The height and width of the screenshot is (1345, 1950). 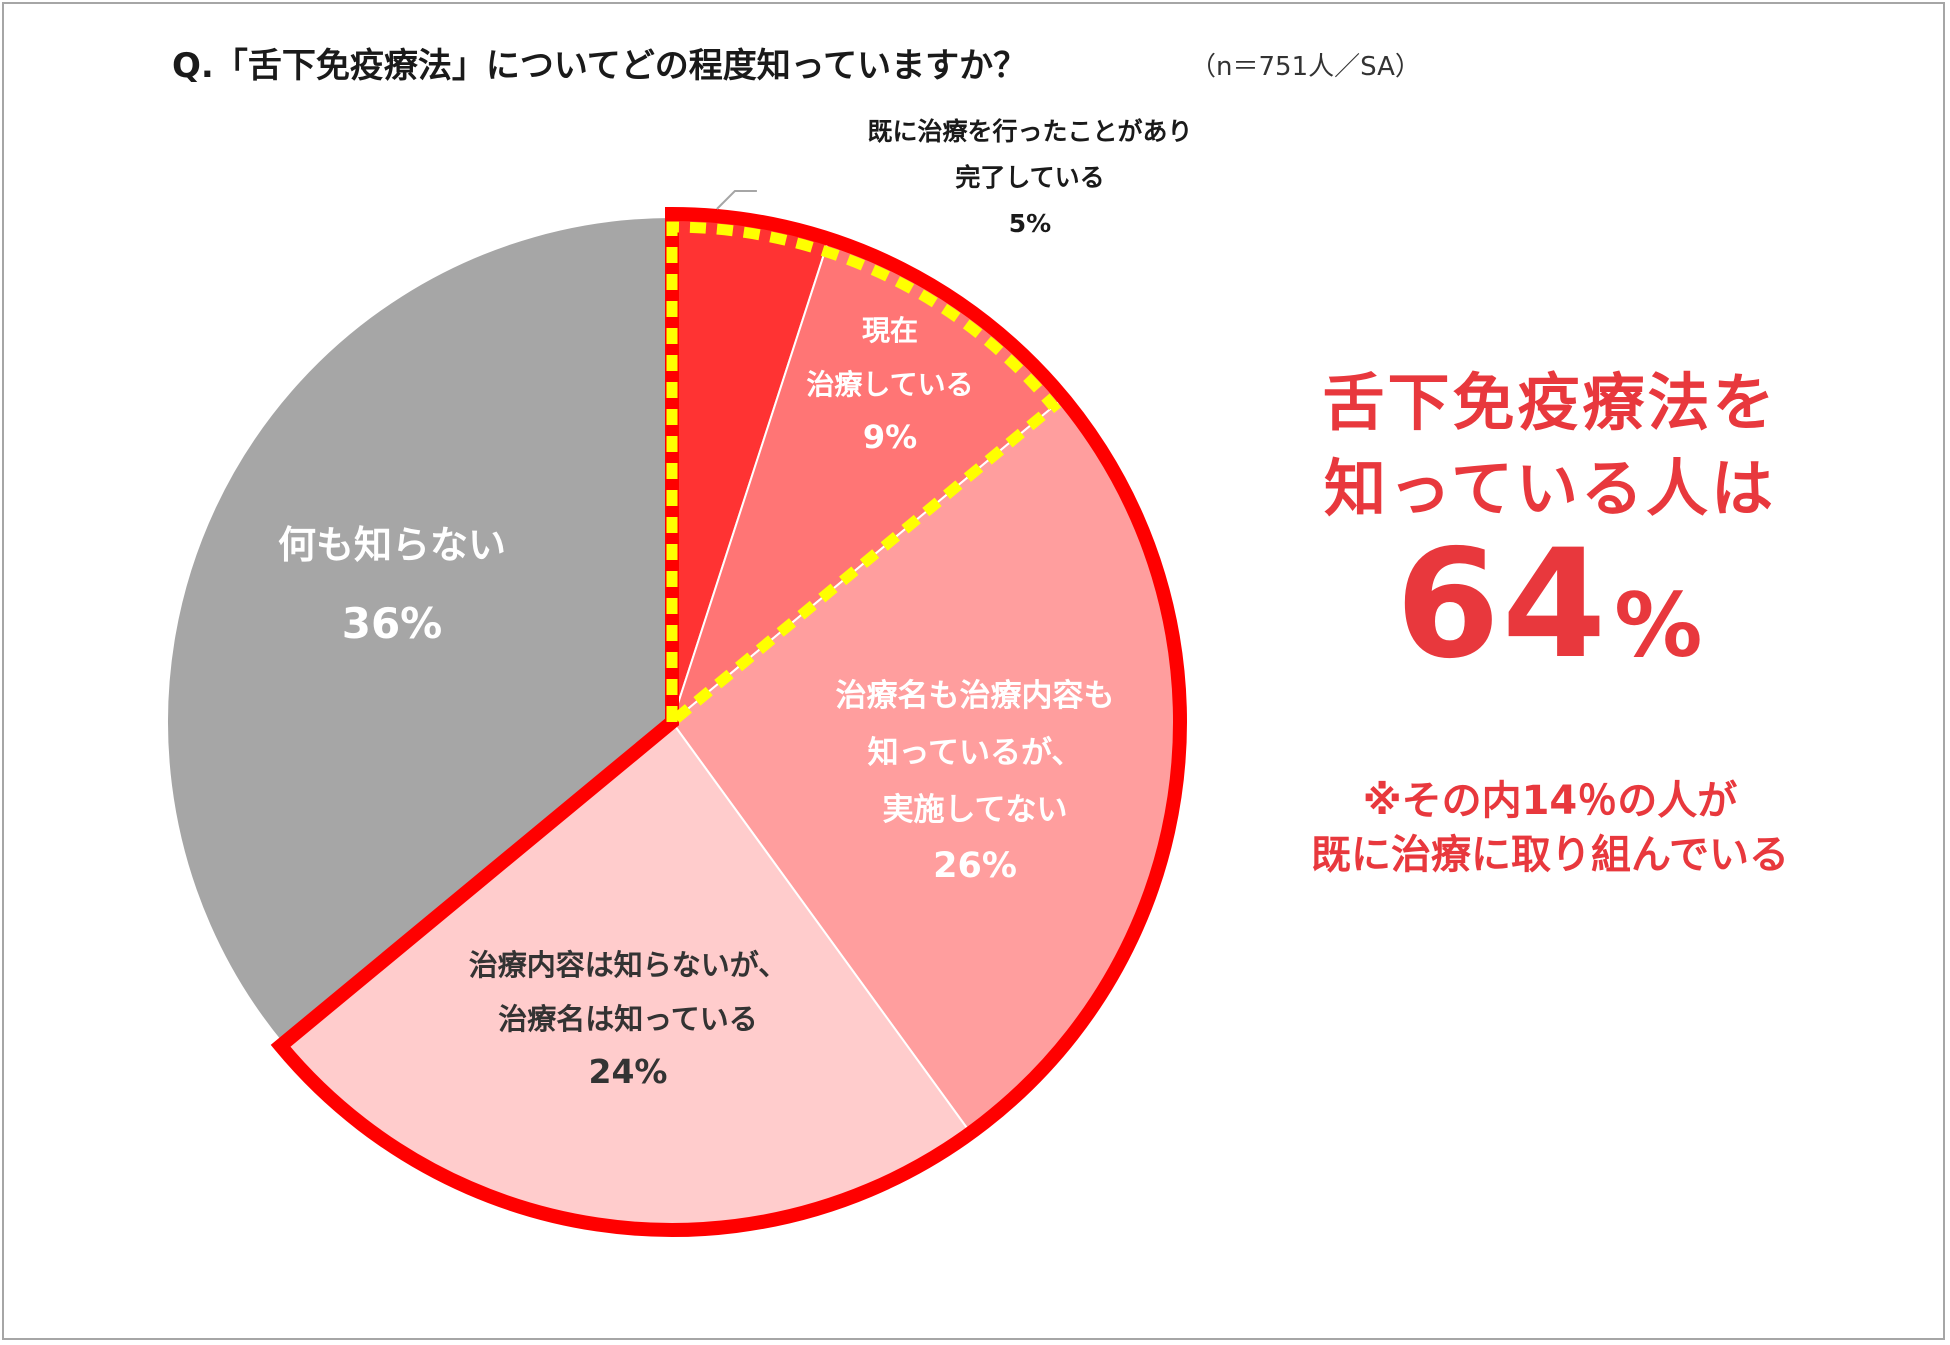 What do you see at coordinates (1550, 402) in the screenshot?
I see `callout-line-1: 舌下免疫療法を` at bounding box center [1550, 402].